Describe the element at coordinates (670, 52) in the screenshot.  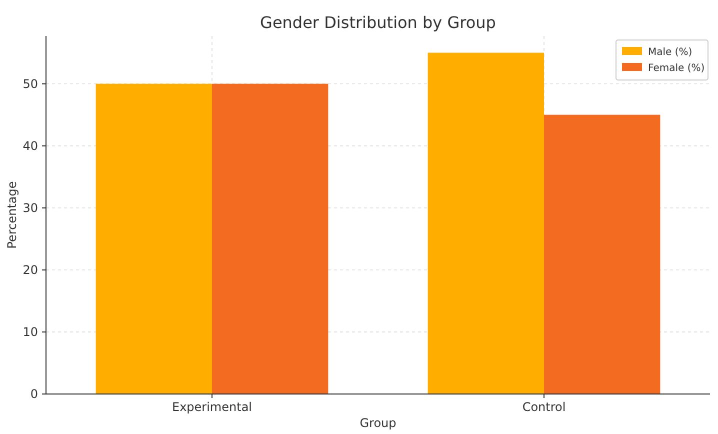
I see `legend-label: Male (%)` at that location.